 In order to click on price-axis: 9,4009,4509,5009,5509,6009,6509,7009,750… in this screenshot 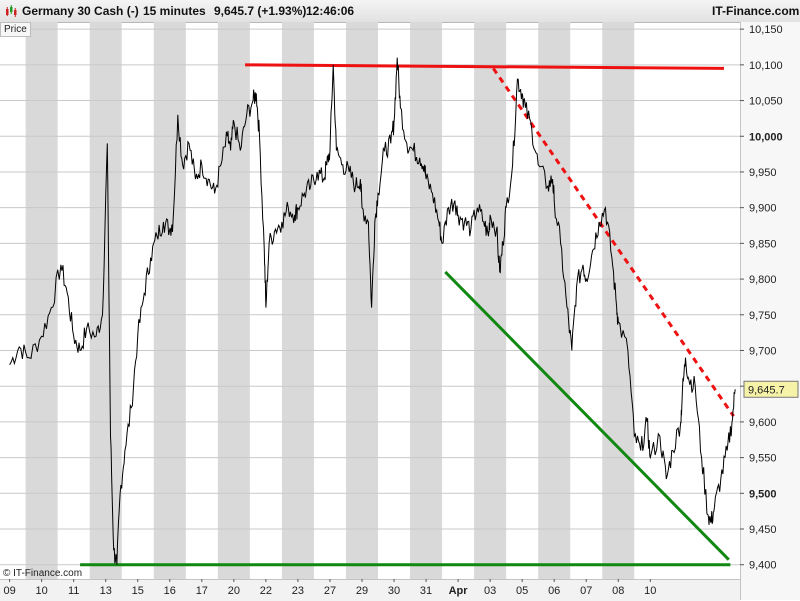, I will do `click(761, 298)`.